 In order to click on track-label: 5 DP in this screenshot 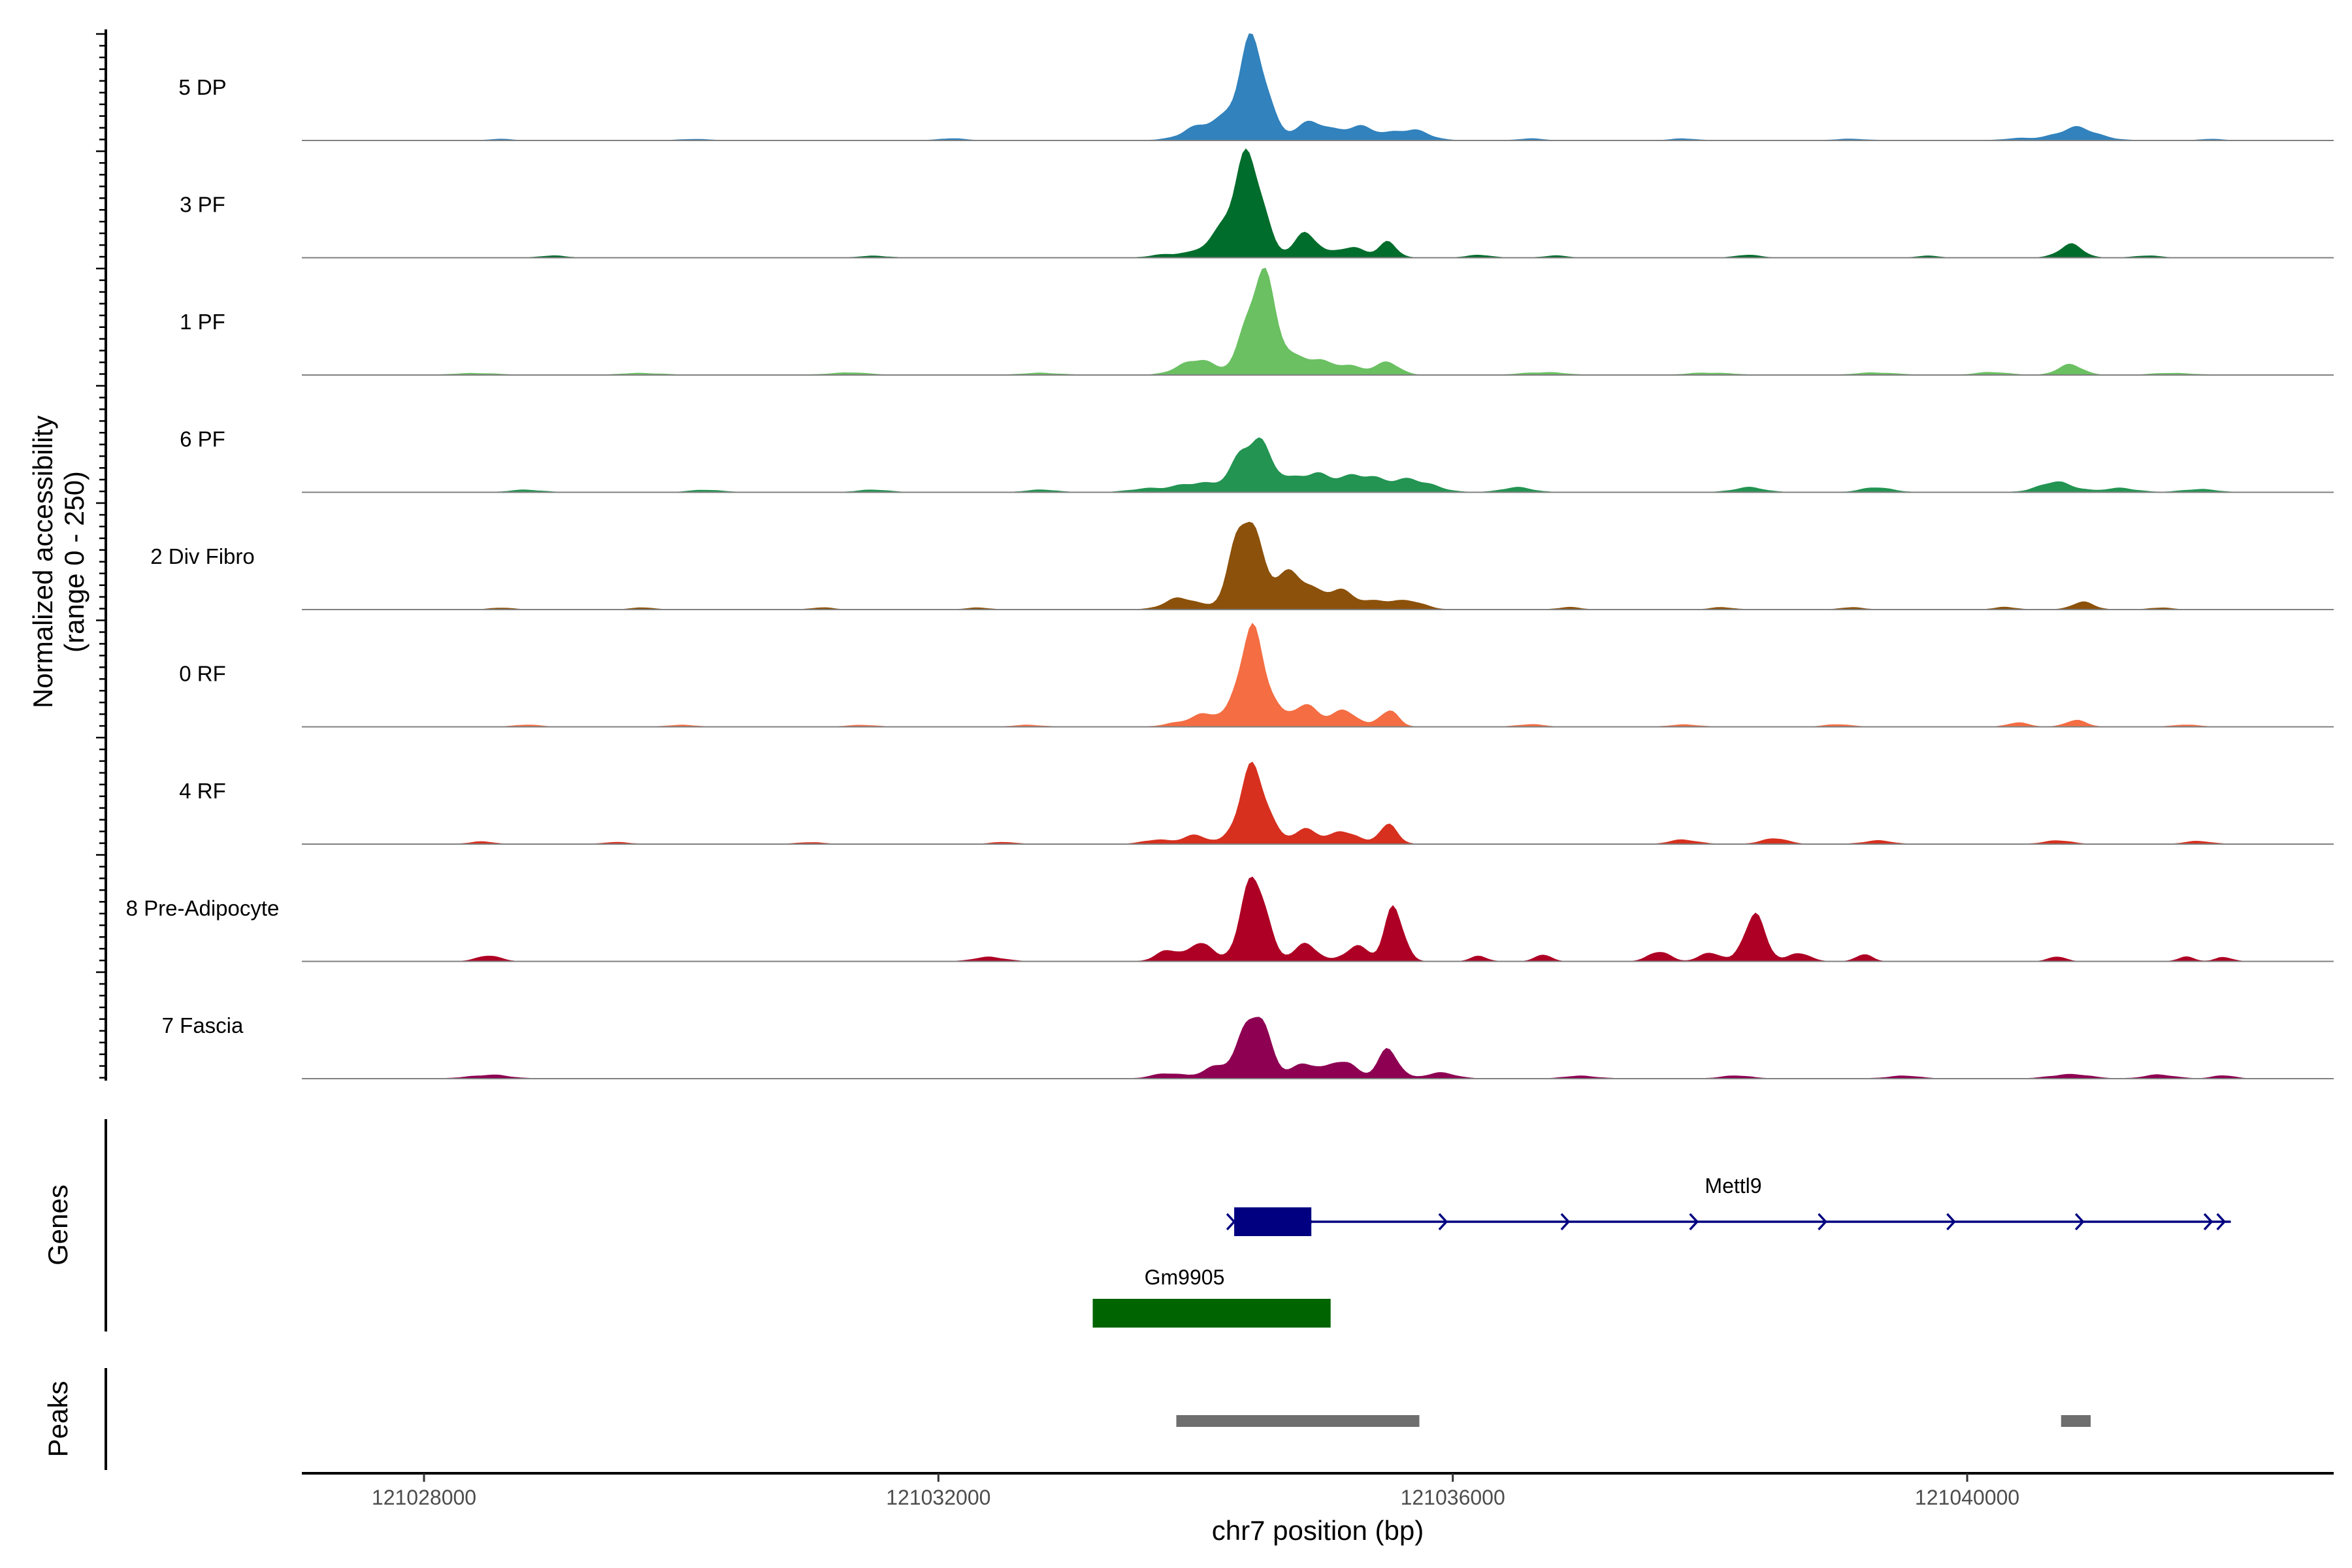, I will do `click(202, 87)`.